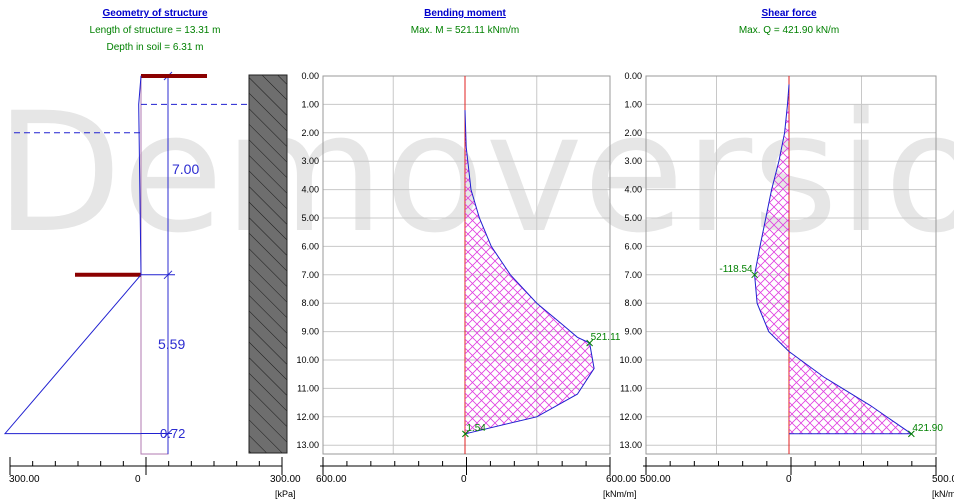 This screenshot has width=954, height=504. I want to click on moment-axis-unit: [kNm/m], so click(620, 494).